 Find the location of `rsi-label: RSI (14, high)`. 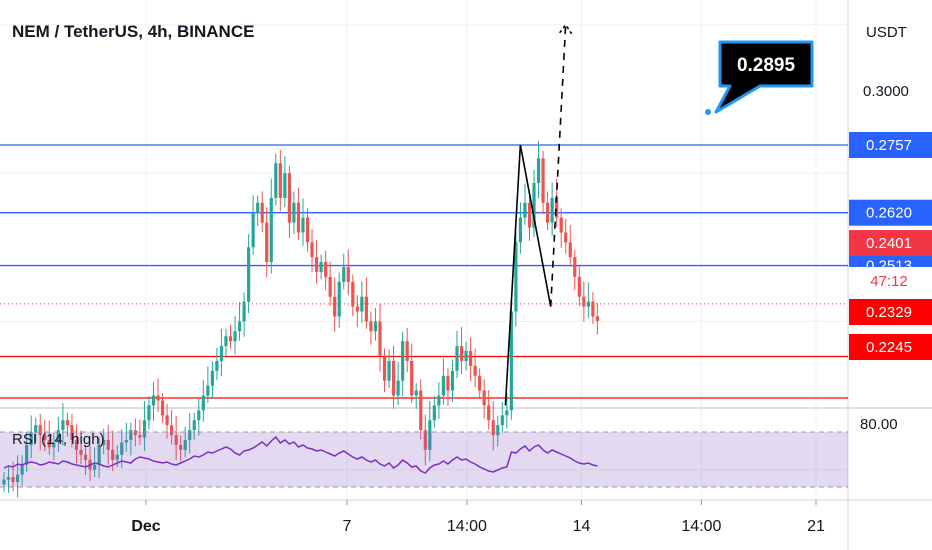

rsi-label: RSI (14, high) is located at coordinates (58, 439).